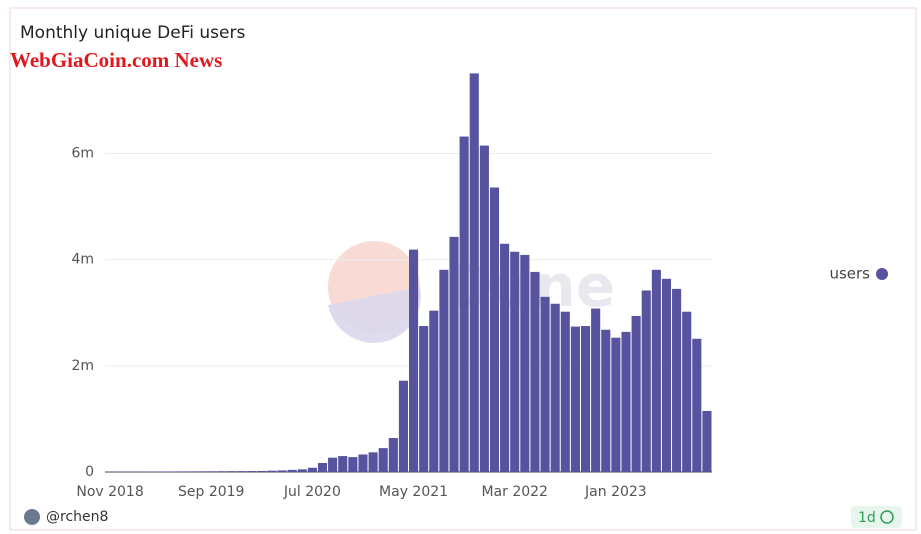  Describe the element at coordinates (82, 154) in the screenshot. I see `y-tick-label: 6m` at that location.